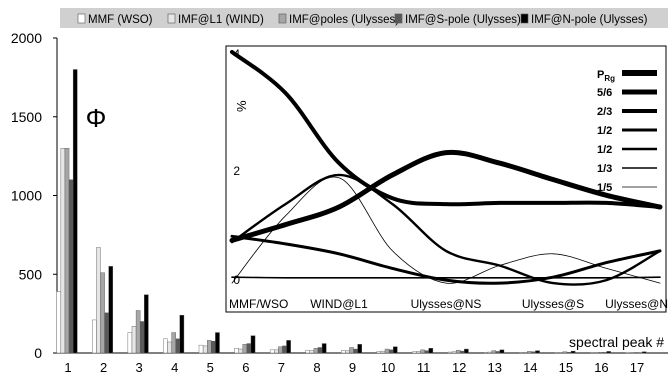  I want to click on legend-label: MMF (WSO), so click(120, 20).